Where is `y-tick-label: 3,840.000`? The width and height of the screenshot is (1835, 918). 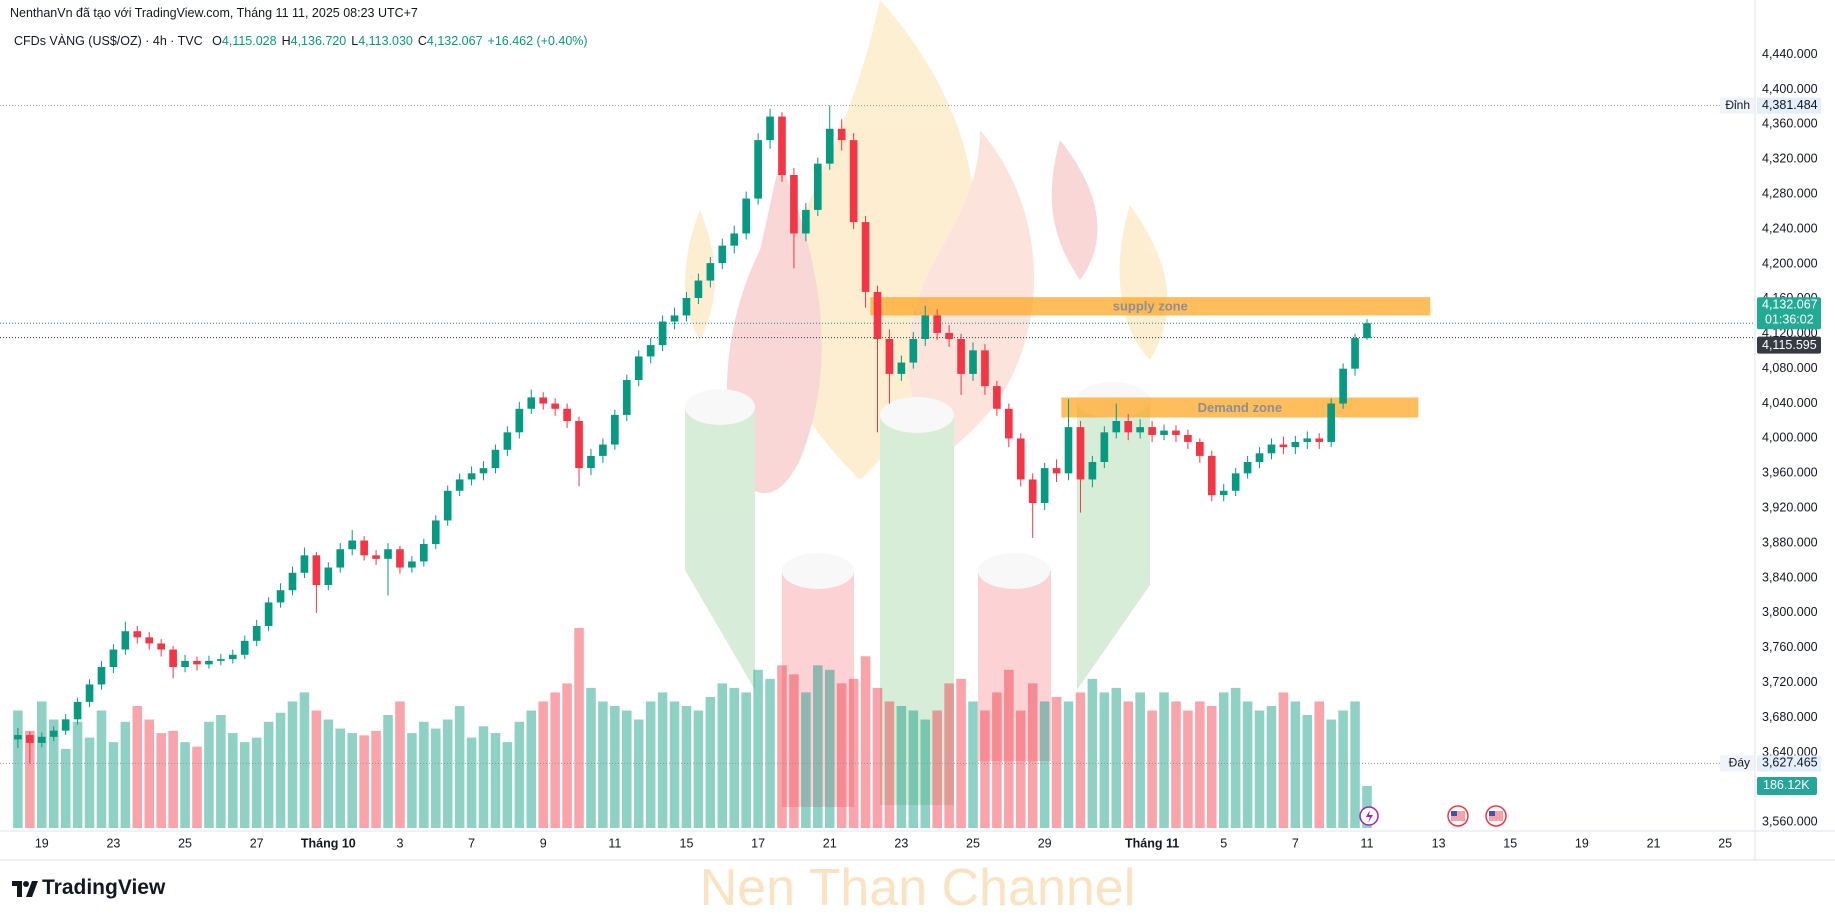 y-tick-label: 3,840.000 is located at coordinates (1790, 577).